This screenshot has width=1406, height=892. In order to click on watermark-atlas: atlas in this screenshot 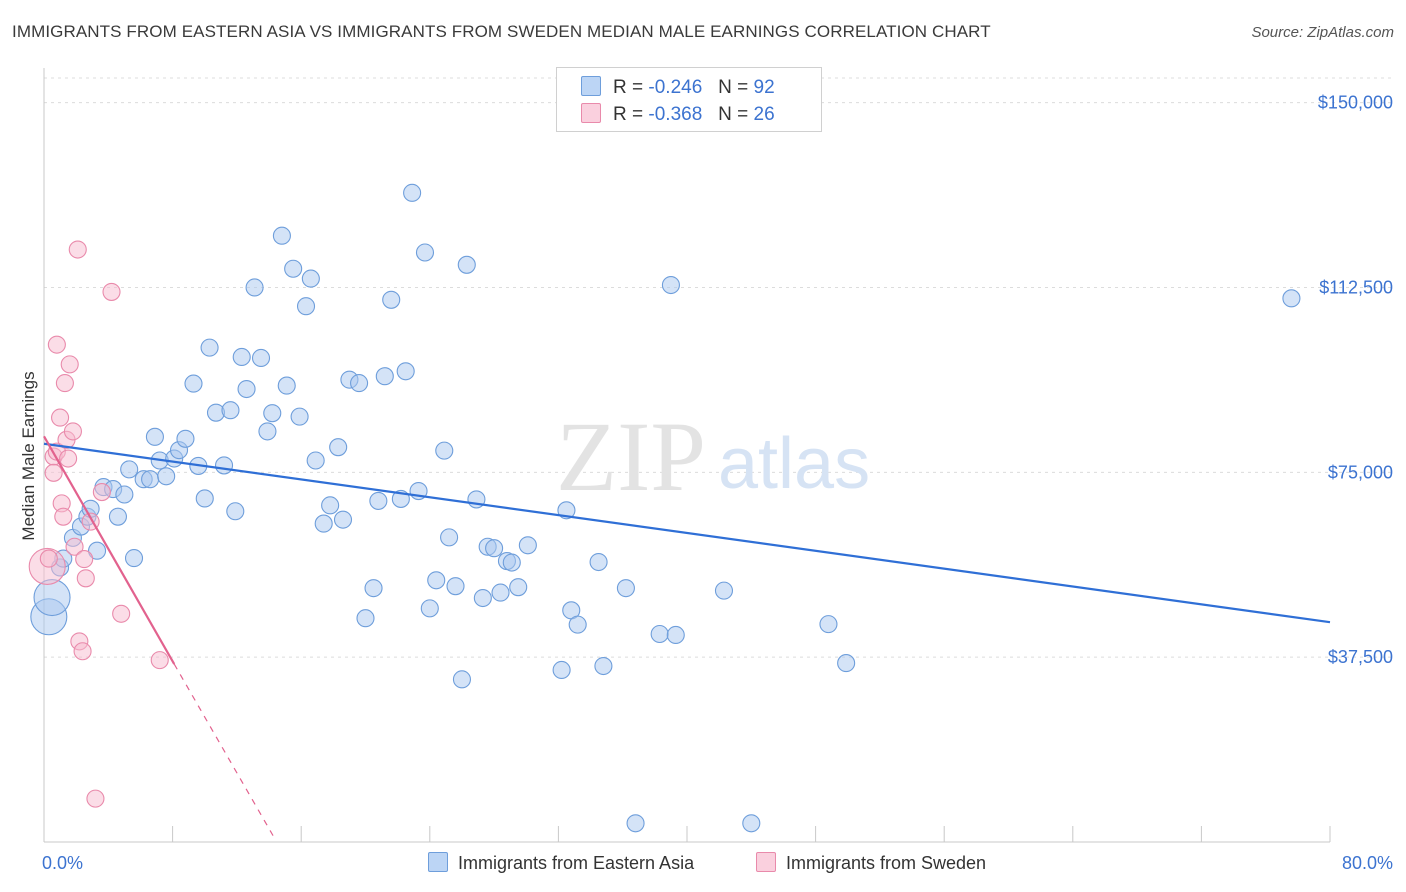, I will do `click(794, 464)`.